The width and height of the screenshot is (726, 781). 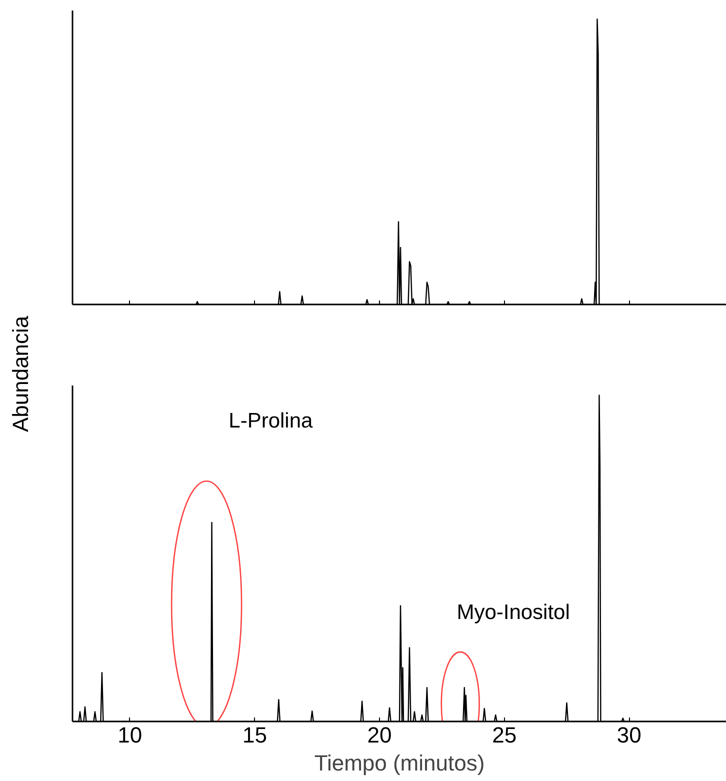 What do you see at coordinates (513, 612) in the screenshot?
I see `annotation: Myo-Inositol` at bounding box center [513, 612].